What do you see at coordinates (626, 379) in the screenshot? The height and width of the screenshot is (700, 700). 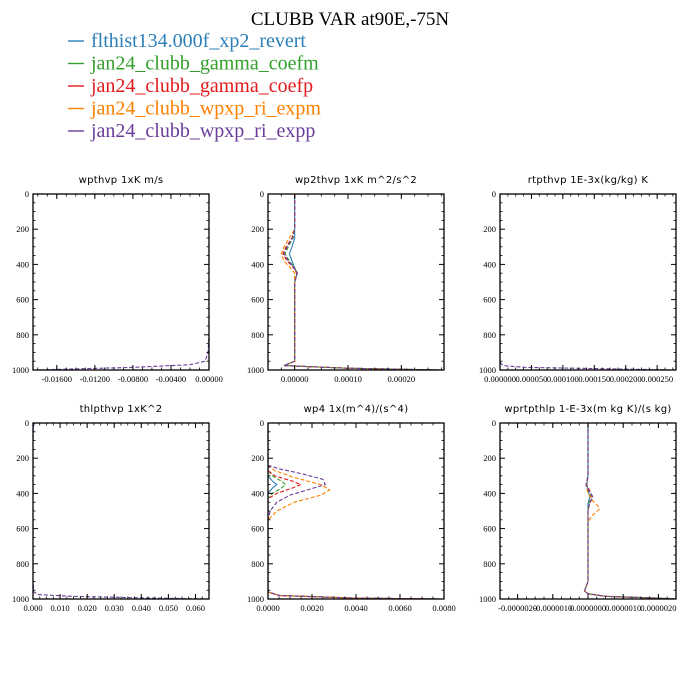 I see `xtick-label-2-4: 0.000200` at bounding box center [626, 379].